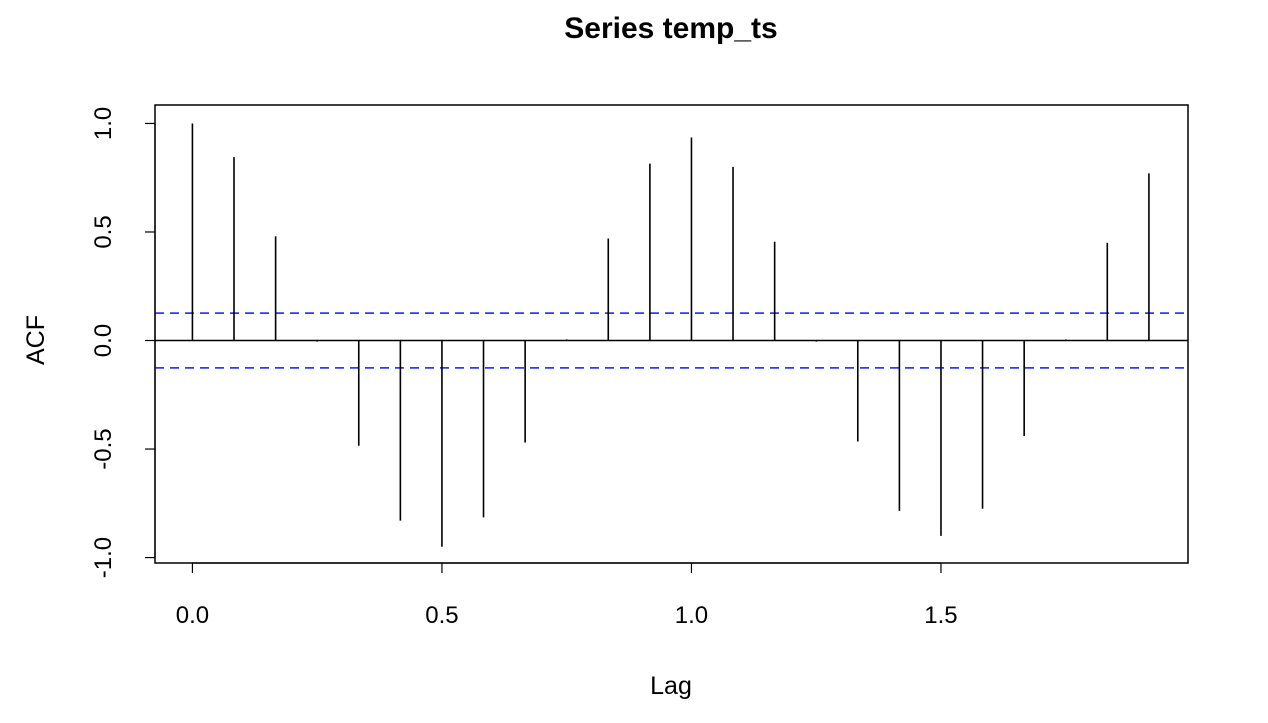 The width and height of the screenshot is (1268, 723). Describe the element at coordinates (36, 340) in the screenshot. I see `y-axis-label: ACF` at that location.